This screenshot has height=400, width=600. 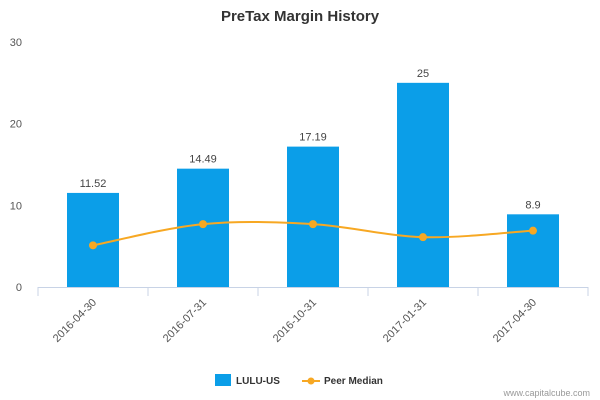 What do you see at coordinates (299, 380) in the screenshot?
I see `legend: LULU-US Peer Median` at bounding box center [299, 380].